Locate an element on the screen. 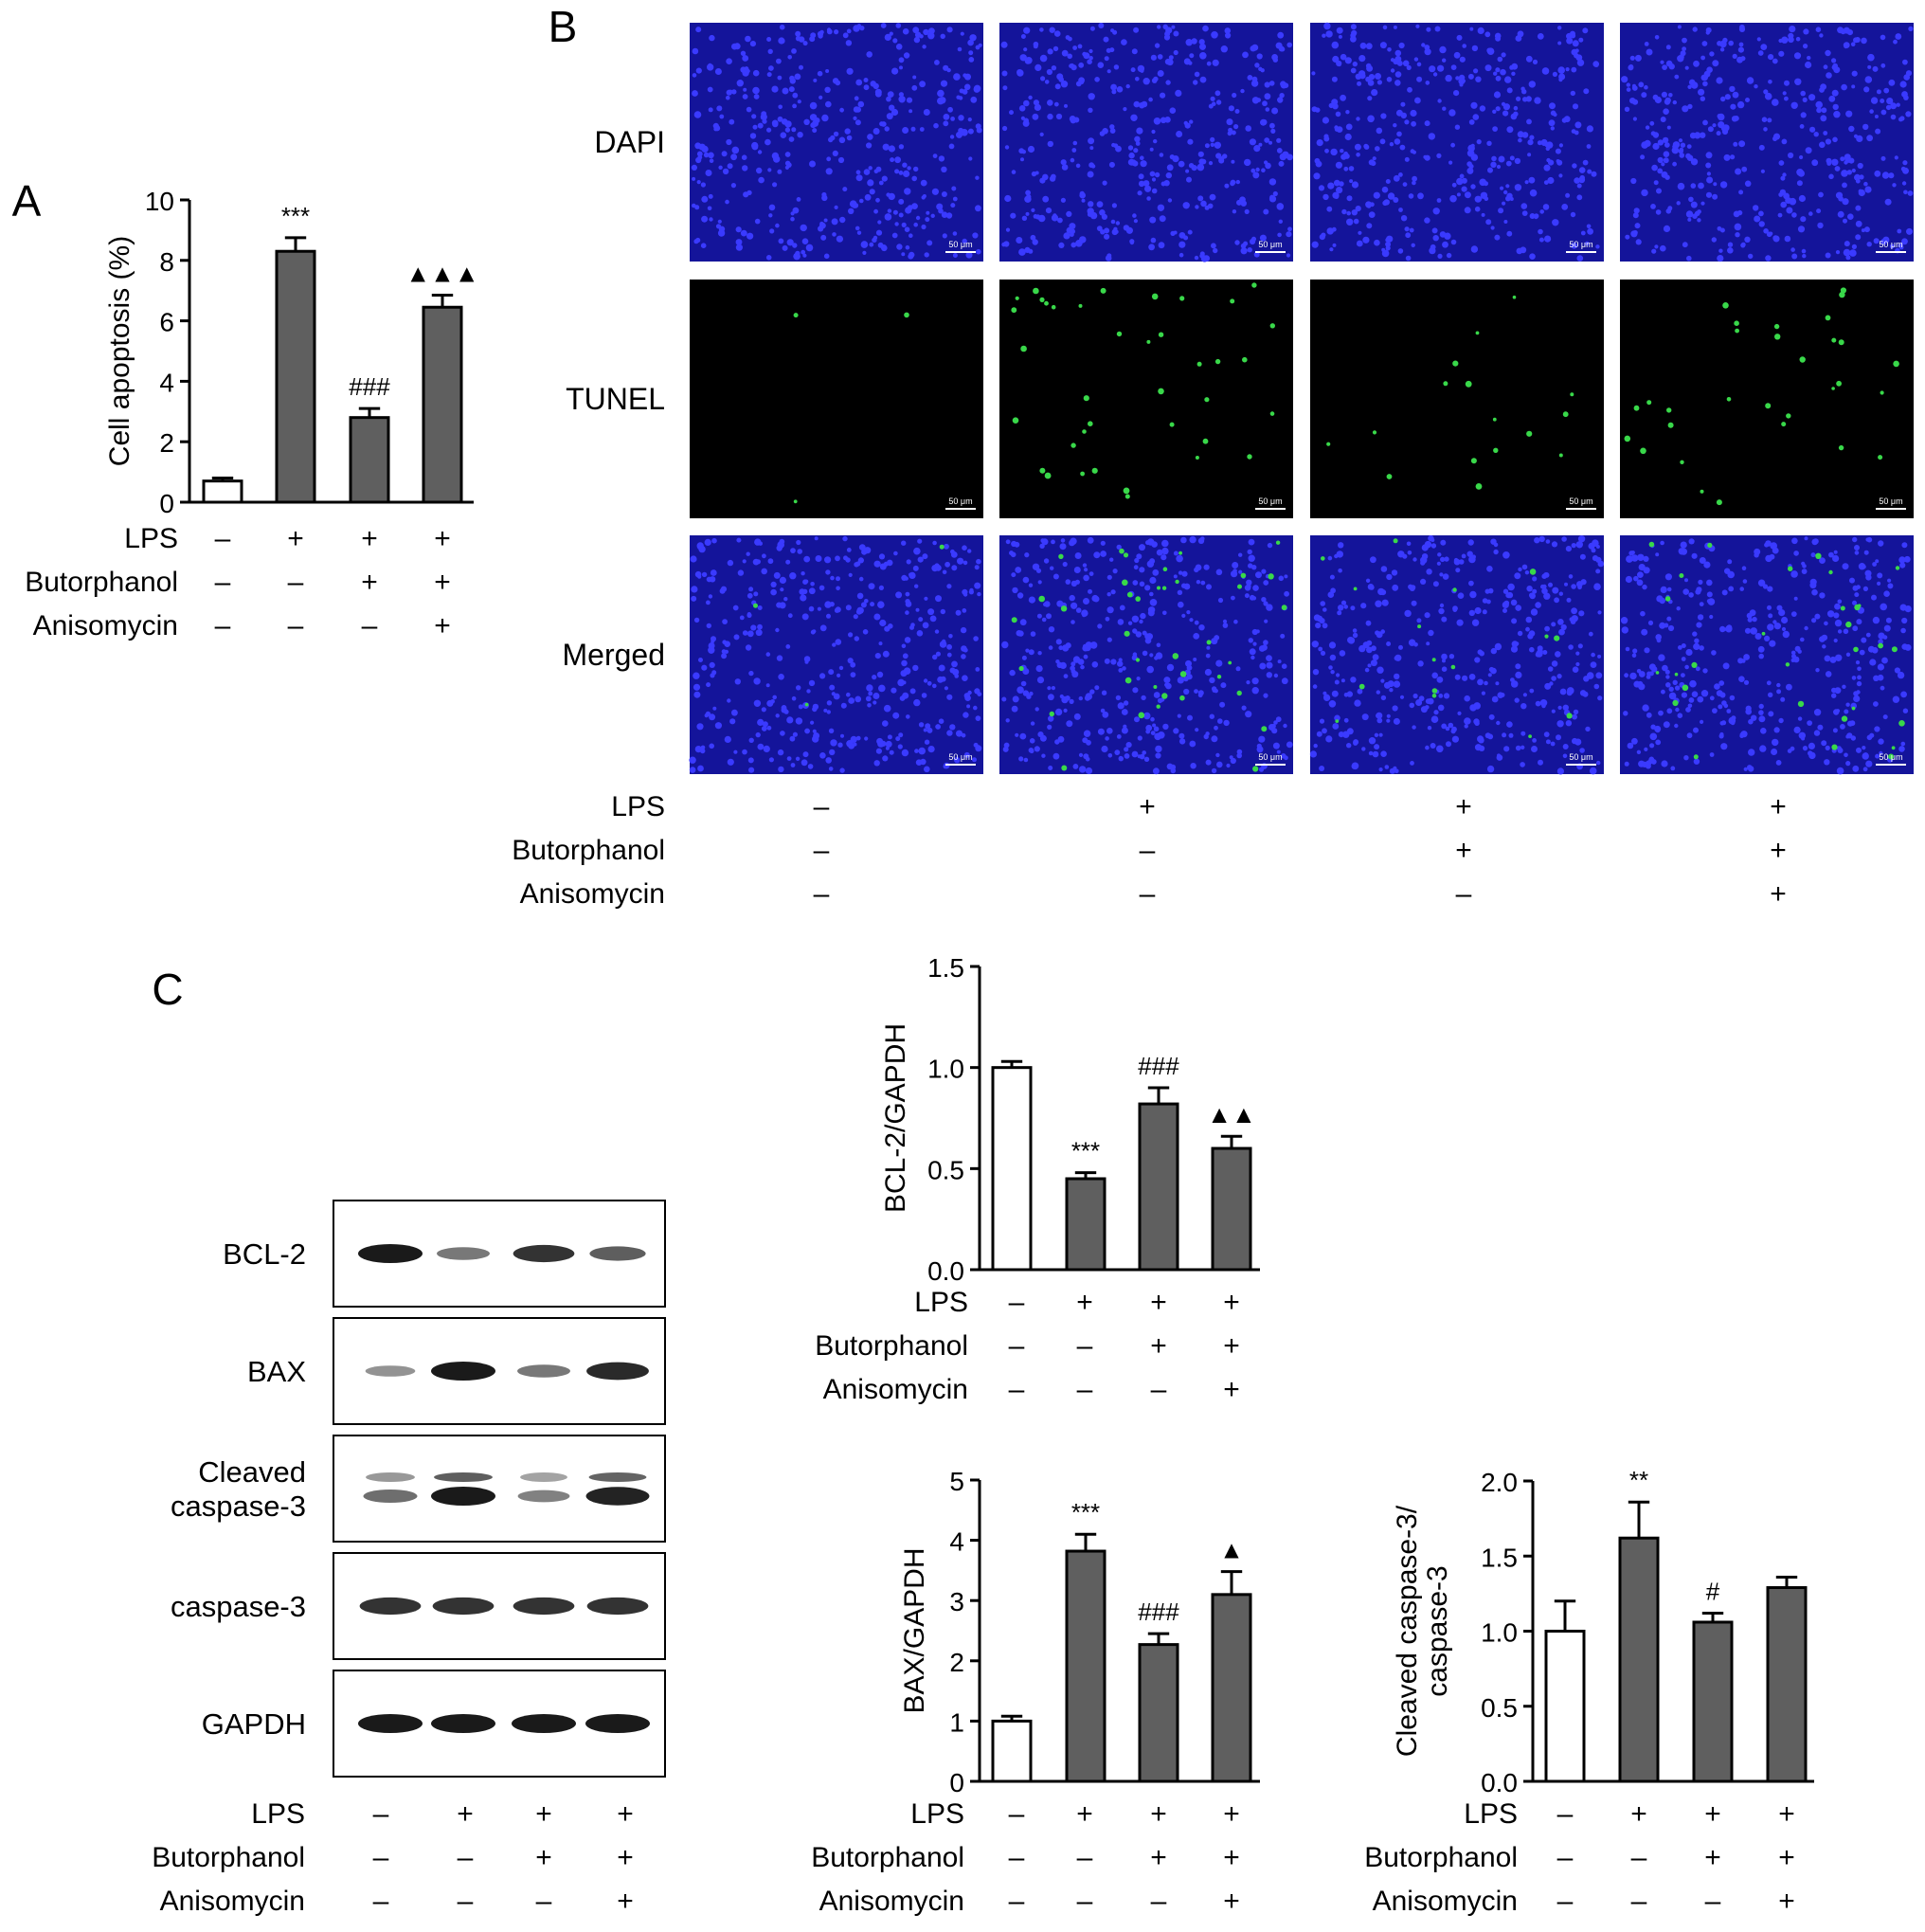 This screenshot has width=1925, height=1932. chart-bcl2-significance-2: *** is located at coordinates (1085, 1151).